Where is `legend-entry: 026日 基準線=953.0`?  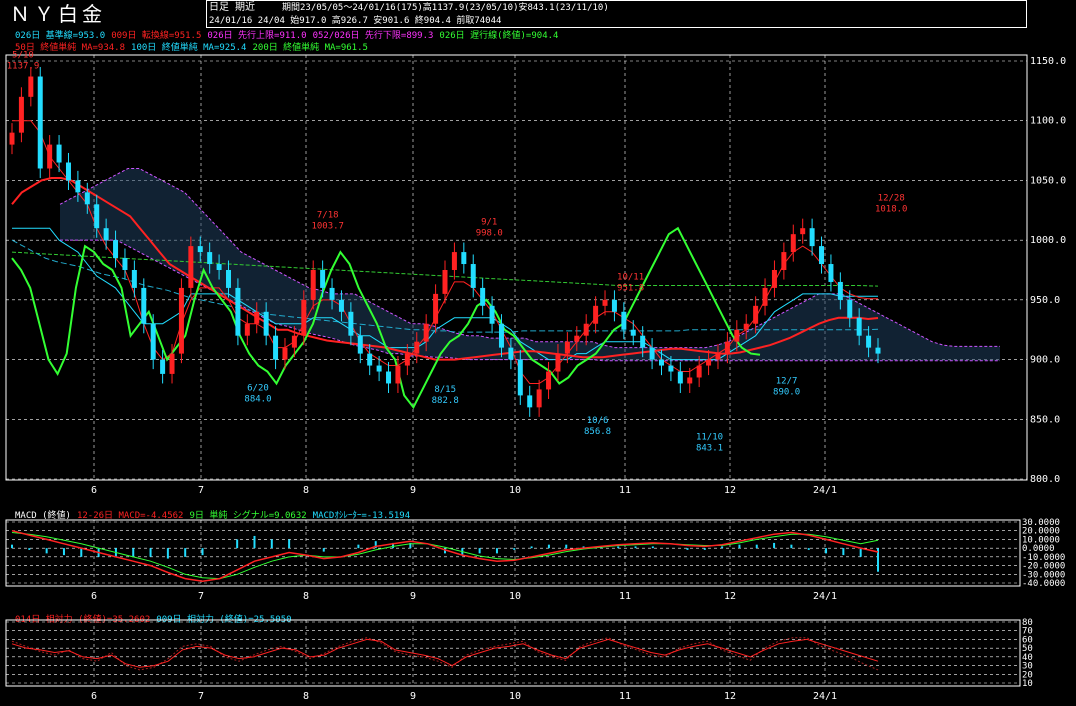 legend-entry: 026日 基準線=953.0 is located at coordinates (60, 36).